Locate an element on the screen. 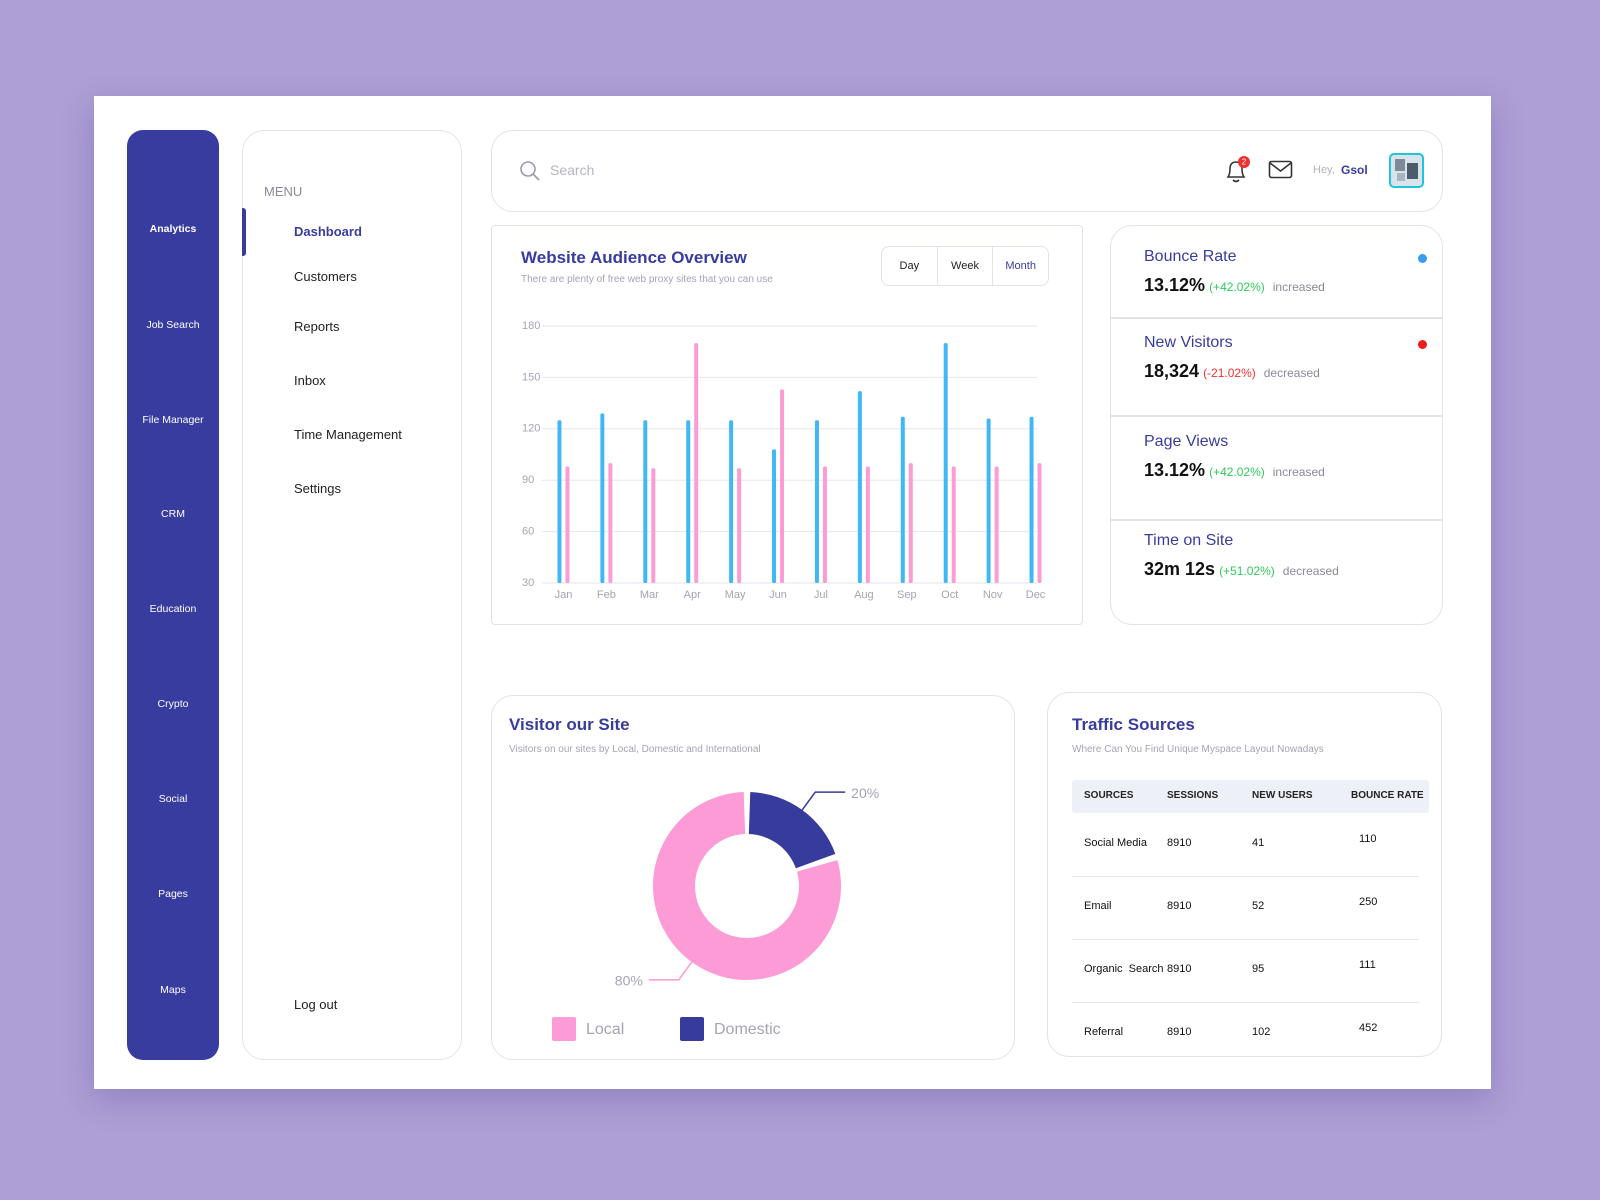  nav-label: CRM is located at coordinates (173, 514).